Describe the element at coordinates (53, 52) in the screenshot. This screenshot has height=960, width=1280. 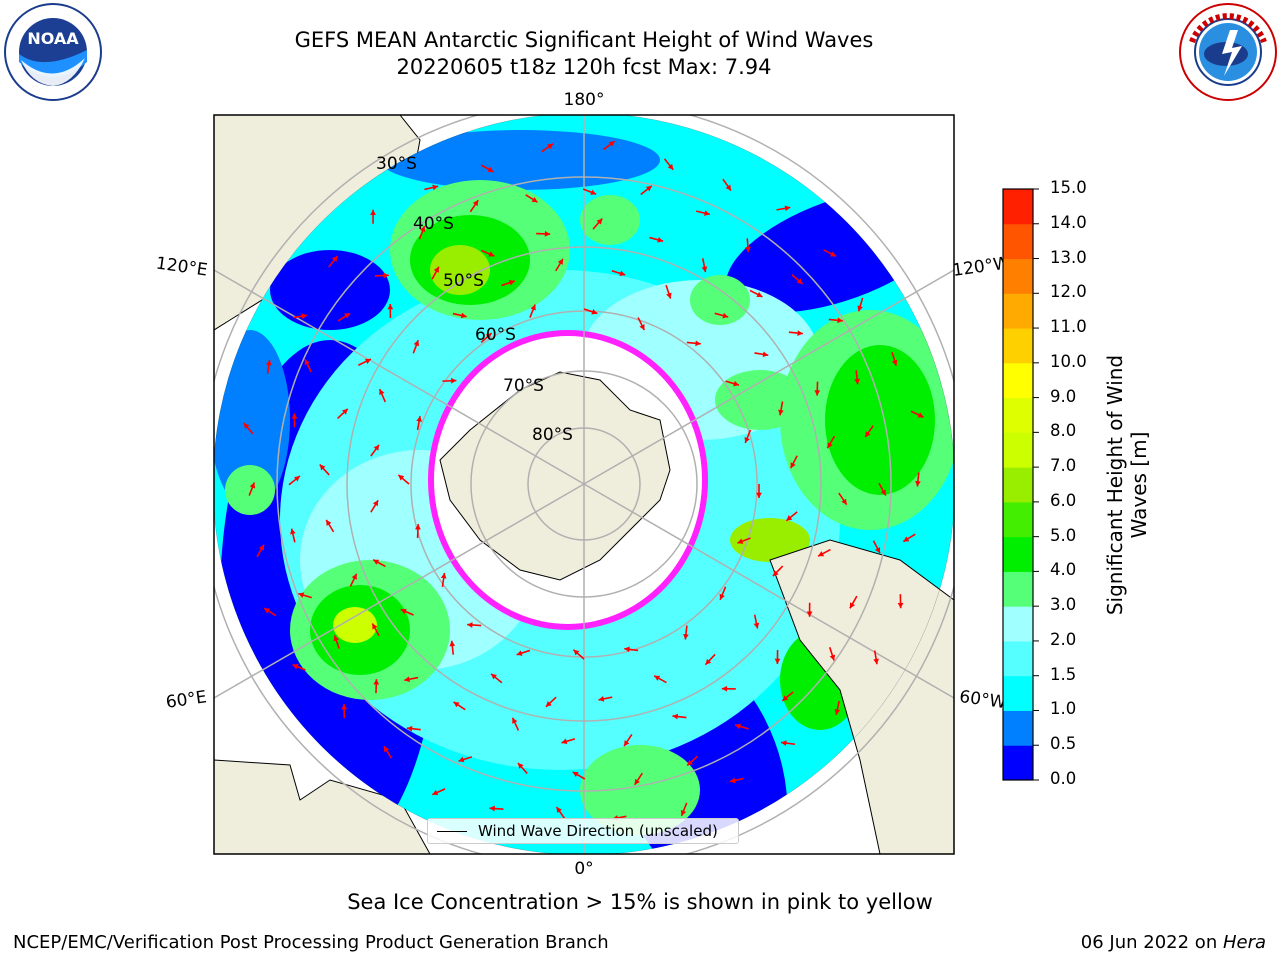
I see `noaa-logo: NOAA` at that location.